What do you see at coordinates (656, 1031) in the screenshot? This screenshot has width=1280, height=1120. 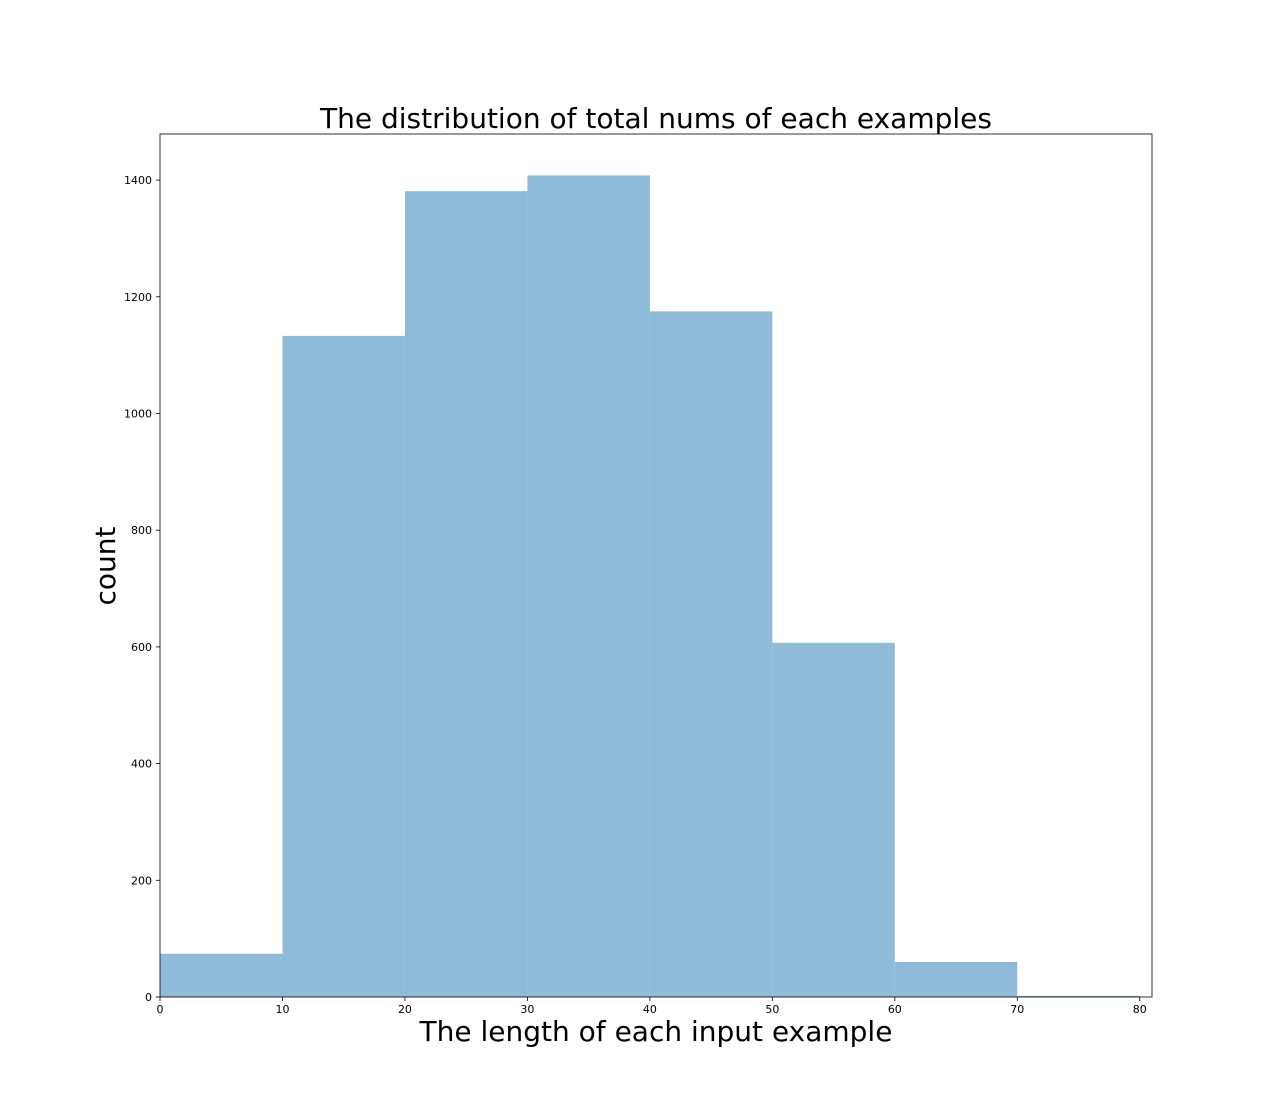 I see `x-axis-label: The length of each input example` at bounding box center [656, 1031].